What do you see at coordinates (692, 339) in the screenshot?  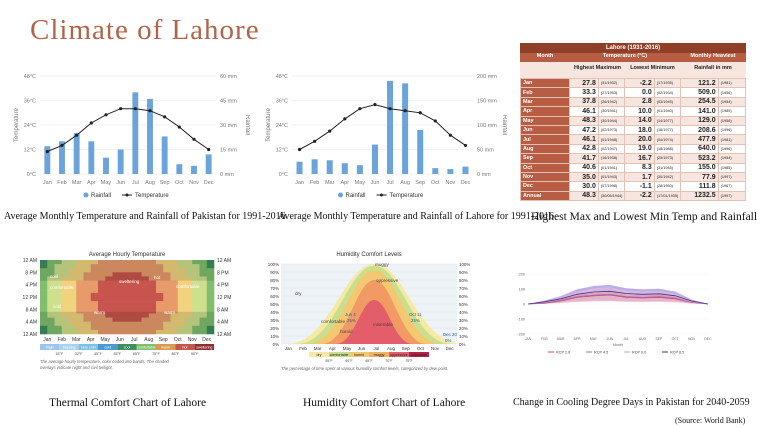 I see `month-tick: NOV` at bounding box center [692, 339].